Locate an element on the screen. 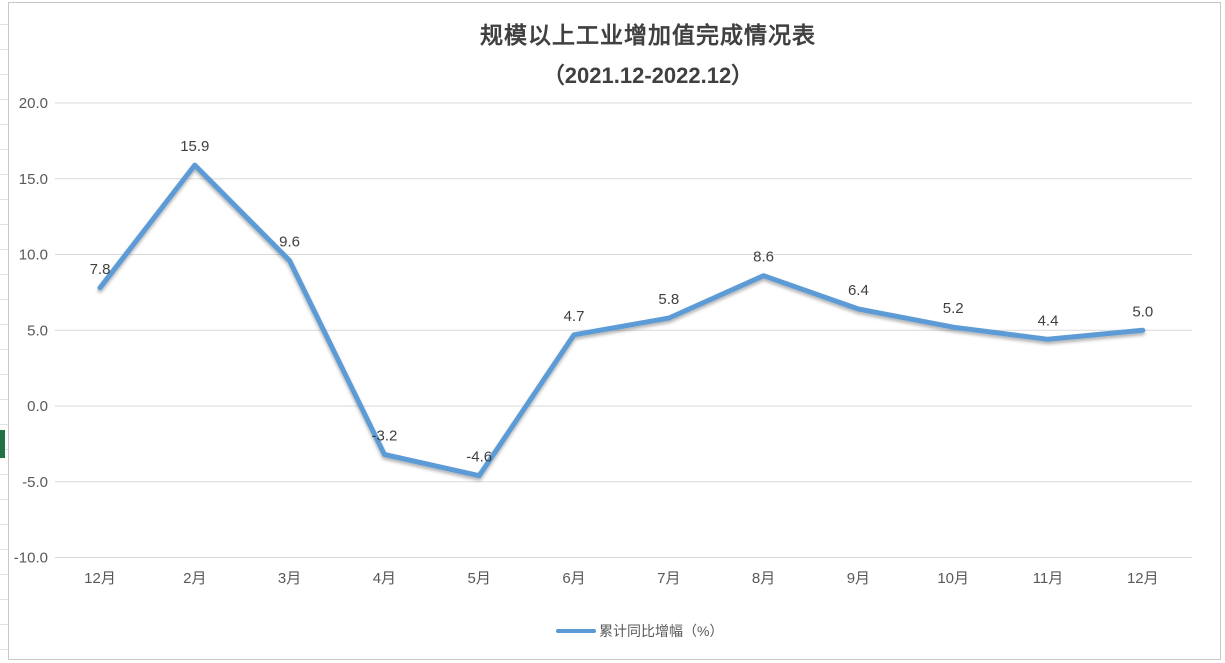 Image resolution: width=1225 pixels, height=663 pixels. y-tick-label: -10.0 is located at coordinates (31, 558).